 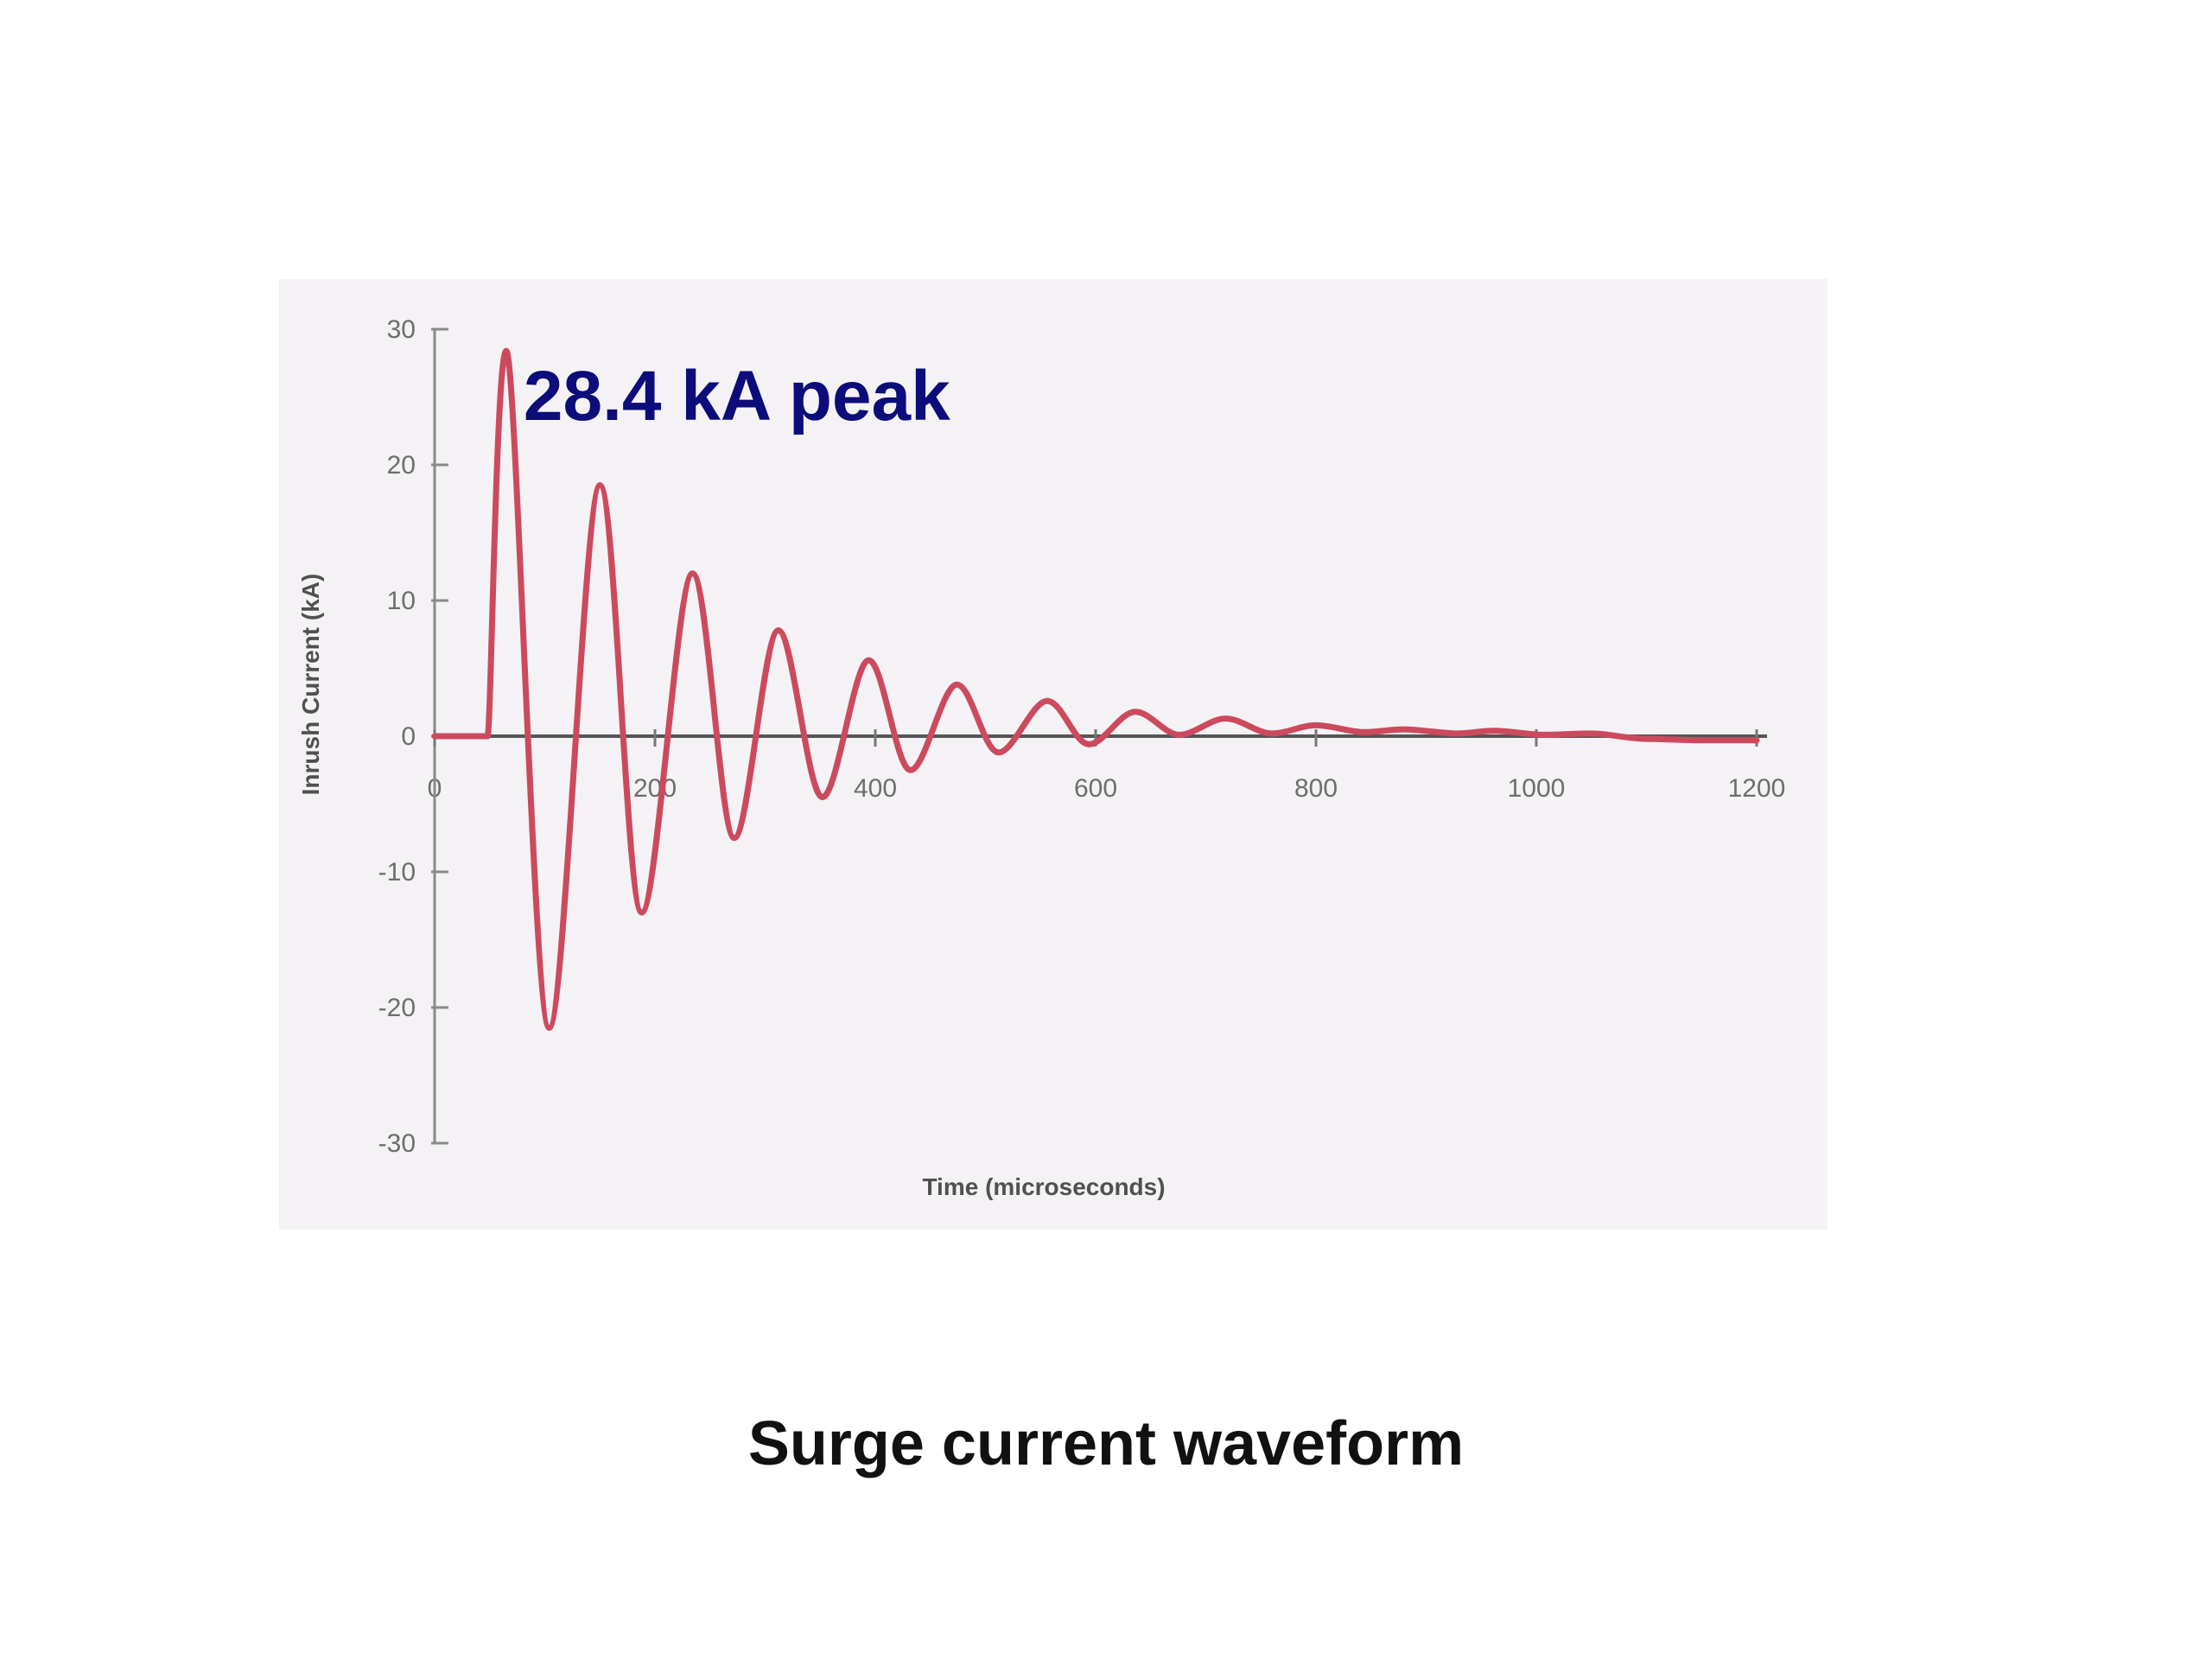 I want to click on y-axis-title: Inrush Current (kA), so click(x=310, y=685).